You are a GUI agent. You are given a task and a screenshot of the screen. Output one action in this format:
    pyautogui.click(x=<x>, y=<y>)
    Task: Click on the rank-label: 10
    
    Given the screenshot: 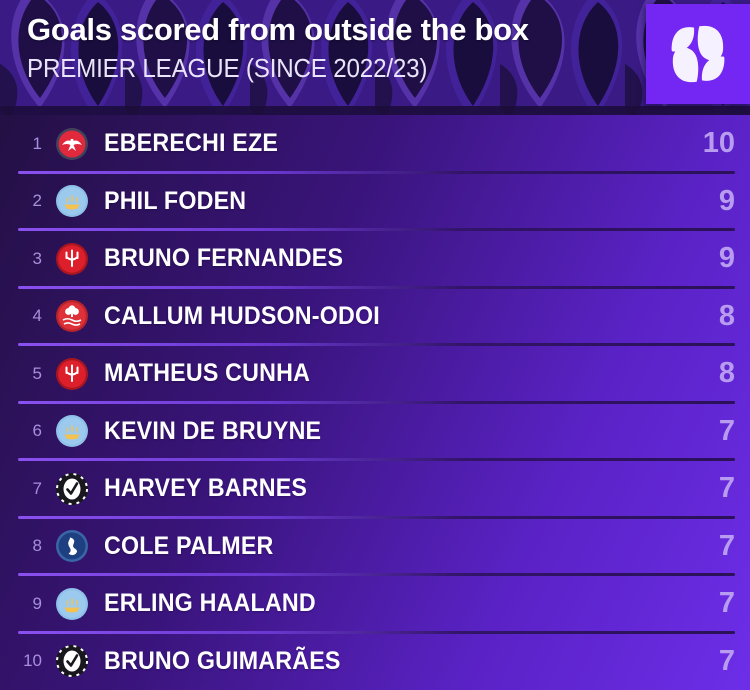 What is the action you would take?
    pyautogui.click(x=32, y=661)
    